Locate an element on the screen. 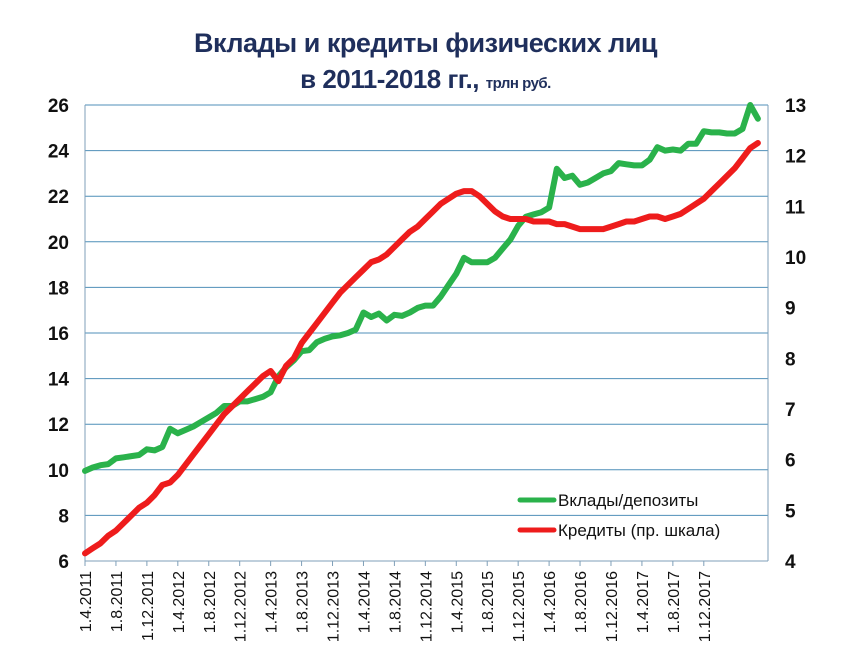  x-tick-label: 1.12.2012 is located at coordinates (241, 606).